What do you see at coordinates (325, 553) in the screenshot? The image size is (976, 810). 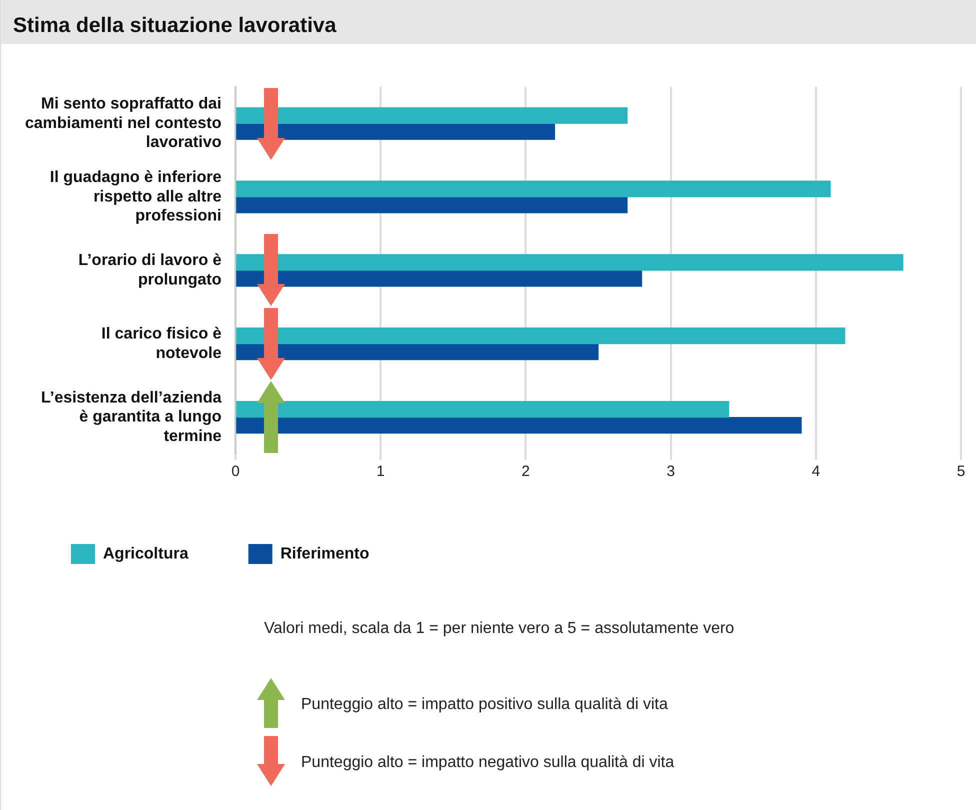 I see `legend-label: Riferimento` at bounding box center [325, 553].